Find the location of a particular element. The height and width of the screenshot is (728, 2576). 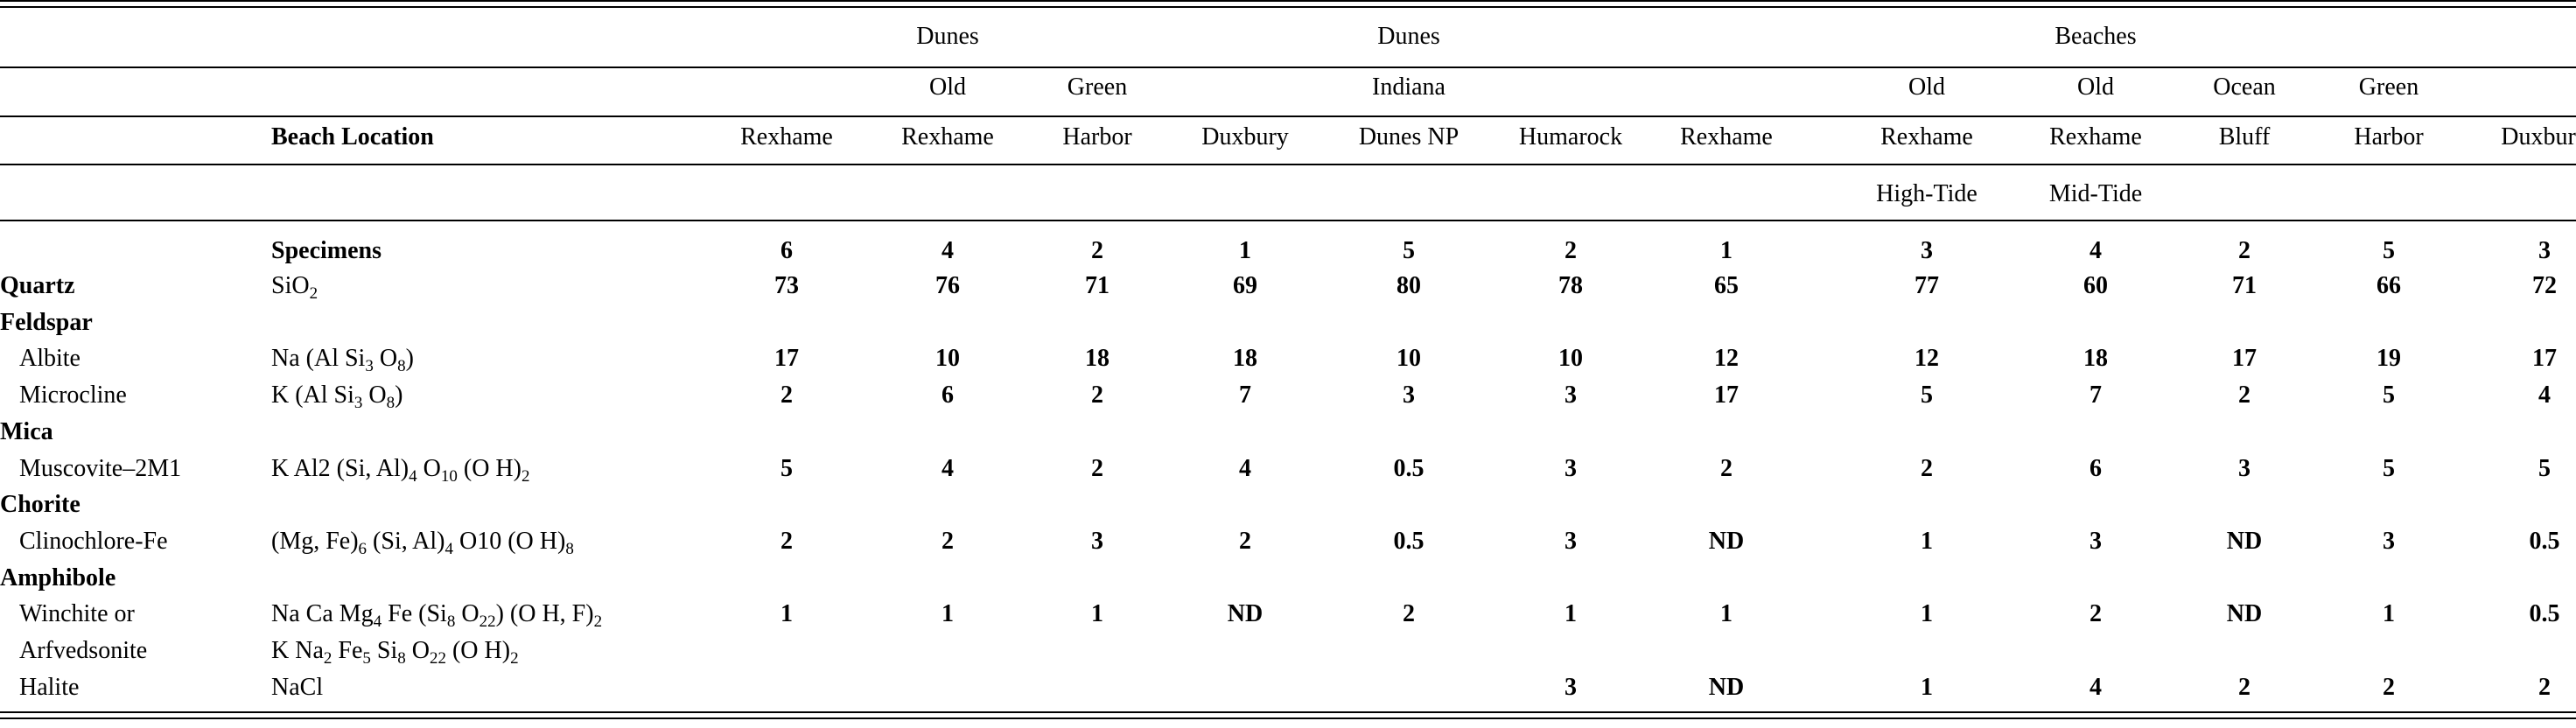

table-cell: 69 is located at coordinates (1245, 285).